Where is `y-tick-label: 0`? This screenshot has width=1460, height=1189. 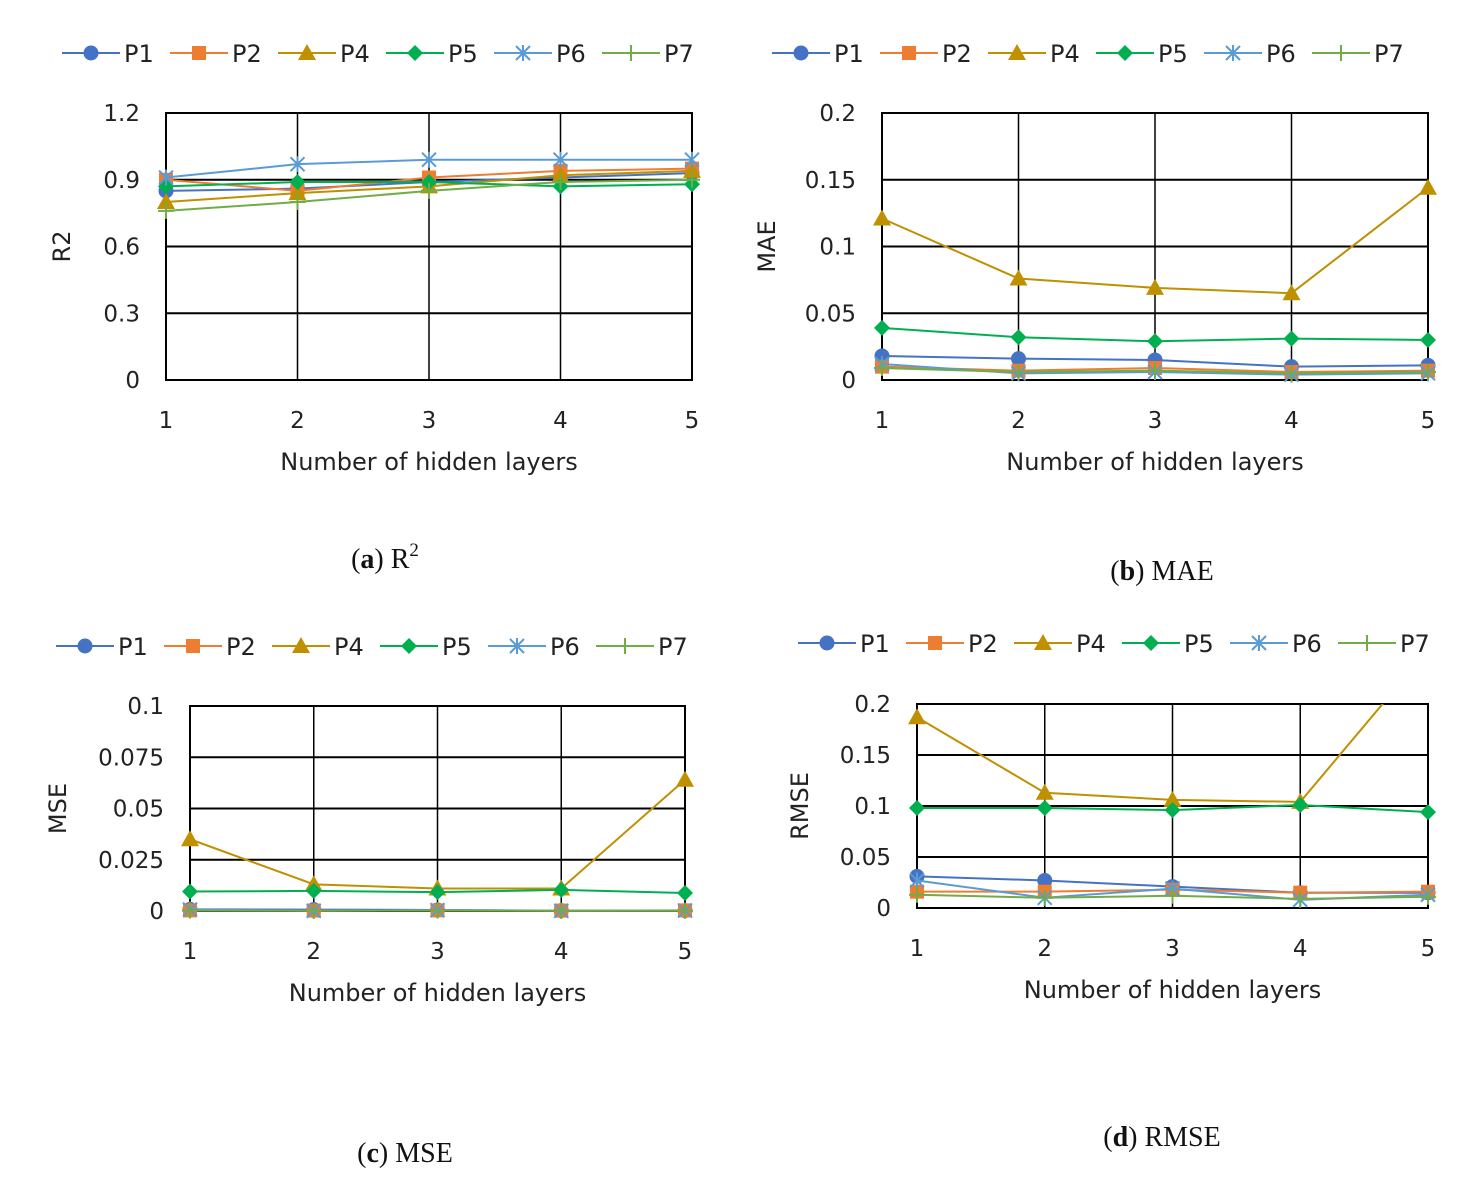
y-tick-label: 0 is located at coordinates (848, 381).